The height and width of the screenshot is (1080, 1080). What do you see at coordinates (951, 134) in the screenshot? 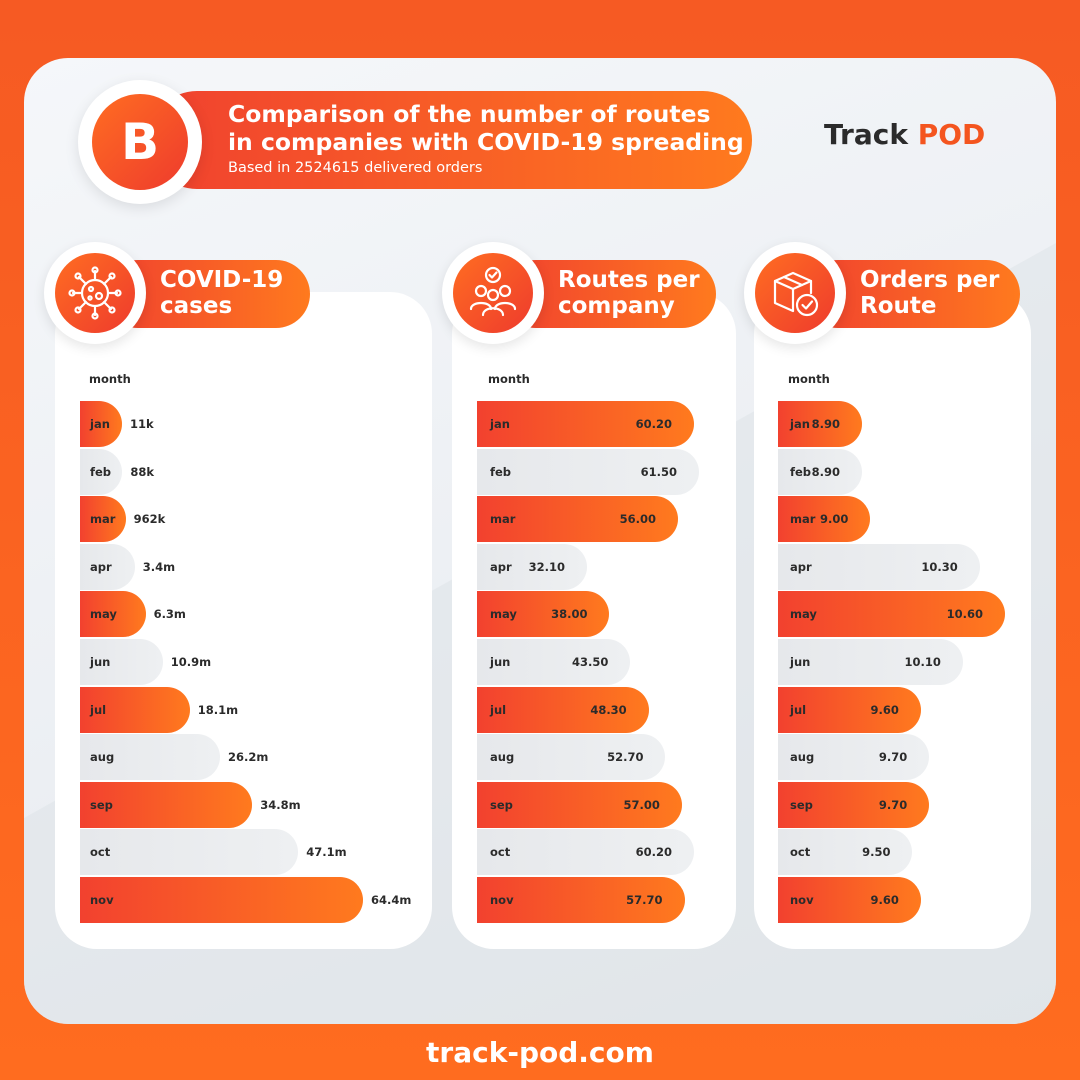
I see `brand-pod: POD` at bounding box center [951, 134].